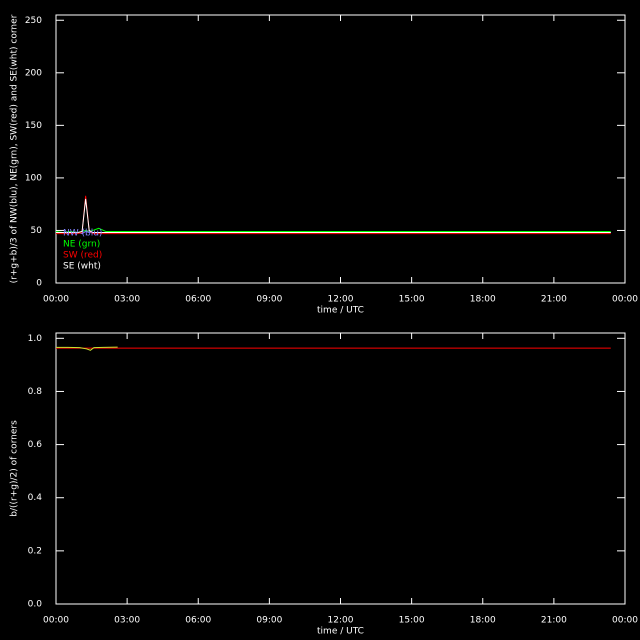 Image resolution: width=640 pixels, height=640 pixels. Describe the element at coordinates (35, 605) in the screenshot. I see `y-tick-label: 0.0` at that location.